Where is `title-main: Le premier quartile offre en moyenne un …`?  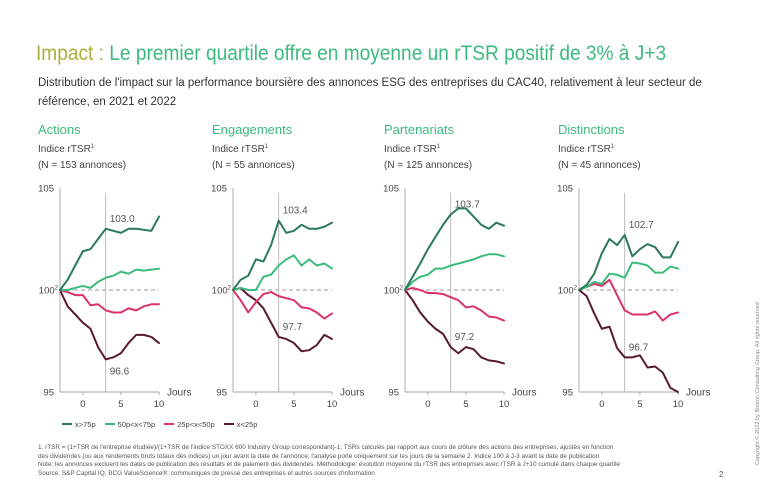 title-main: Le premier quartile offre en moyenne un … is located at coordinates (388, 53).